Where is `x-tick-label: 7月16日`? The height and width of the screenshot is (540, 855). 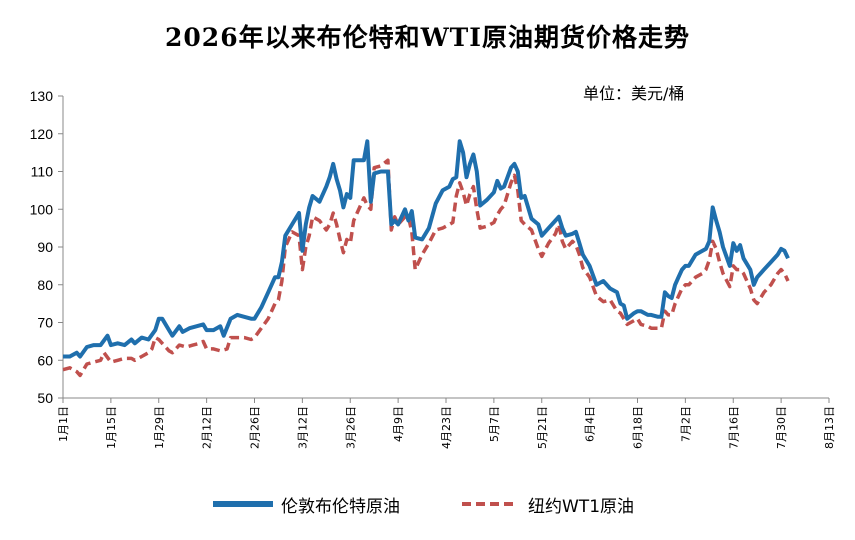 x-tick-label: 7月16日 is located at coordinates (733, 427).